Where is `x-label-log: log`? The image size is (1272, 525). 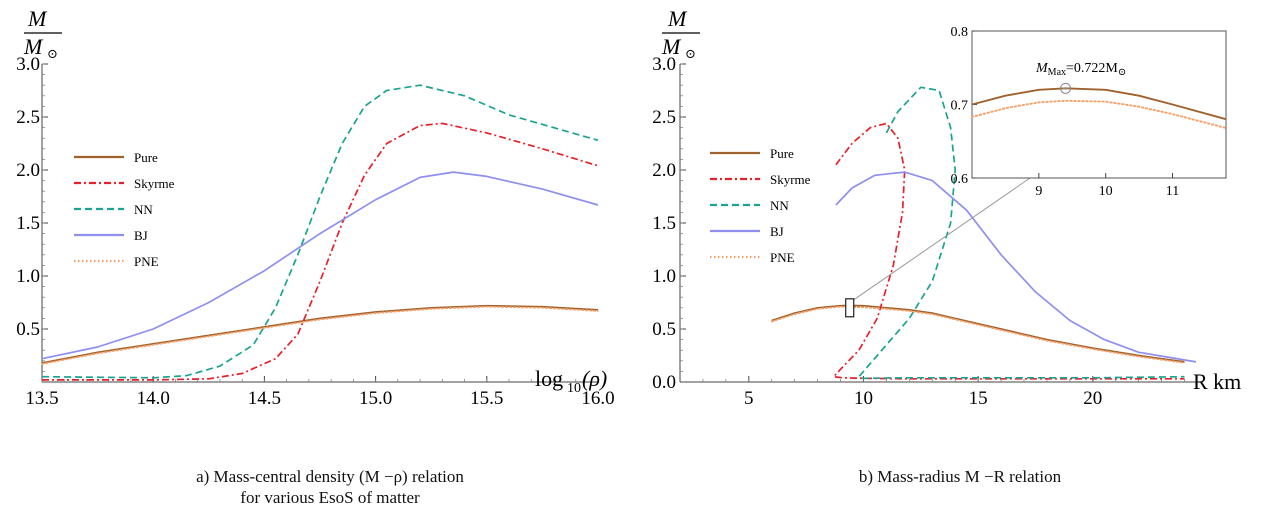 x-label-log: log is located at coordinates (549, 378).